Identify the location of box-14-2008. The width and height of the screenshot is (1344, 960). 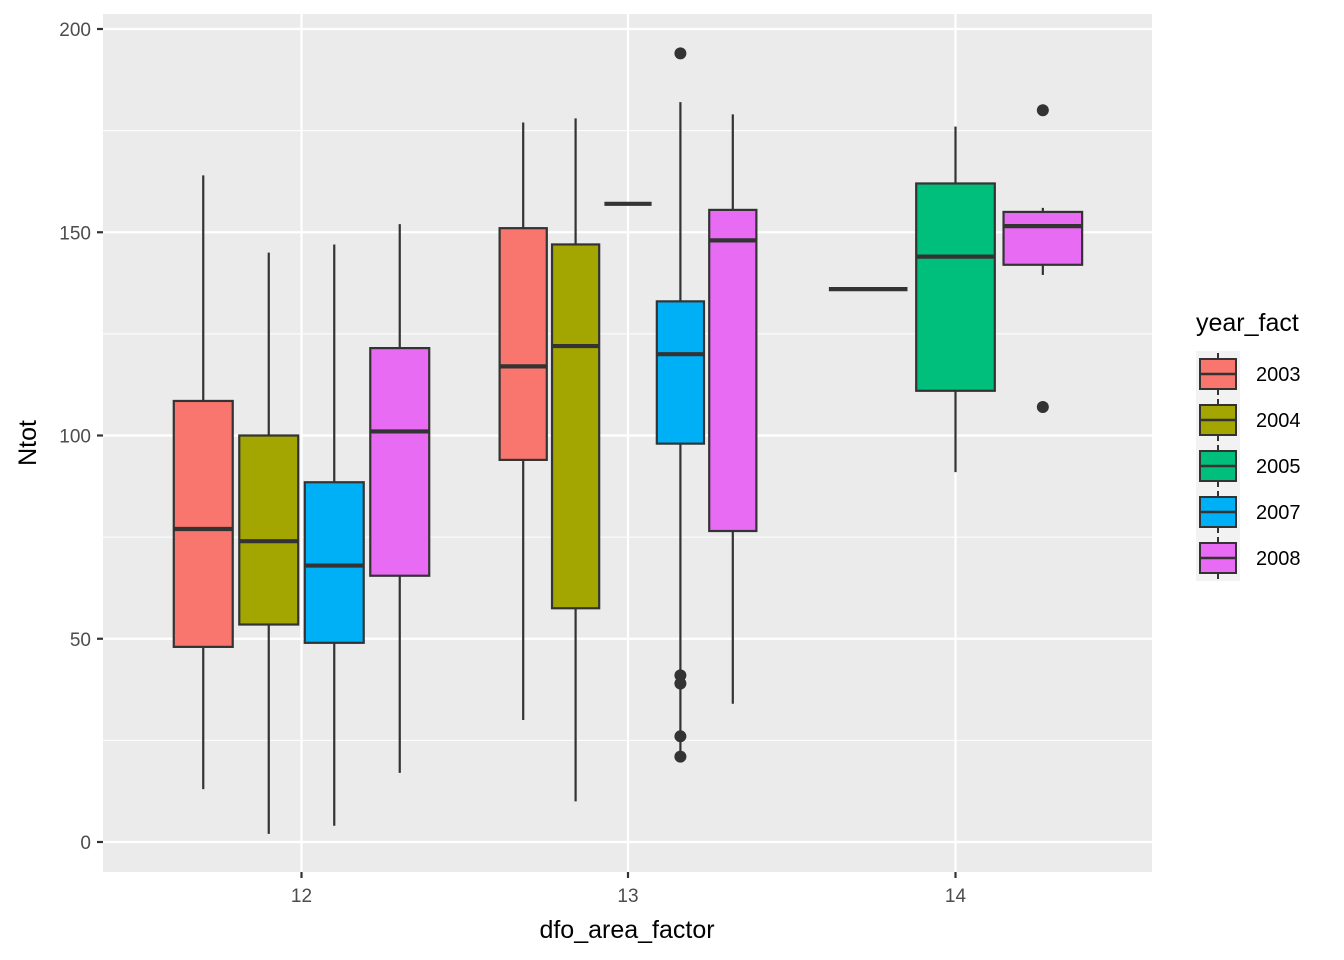
(1043, 259).